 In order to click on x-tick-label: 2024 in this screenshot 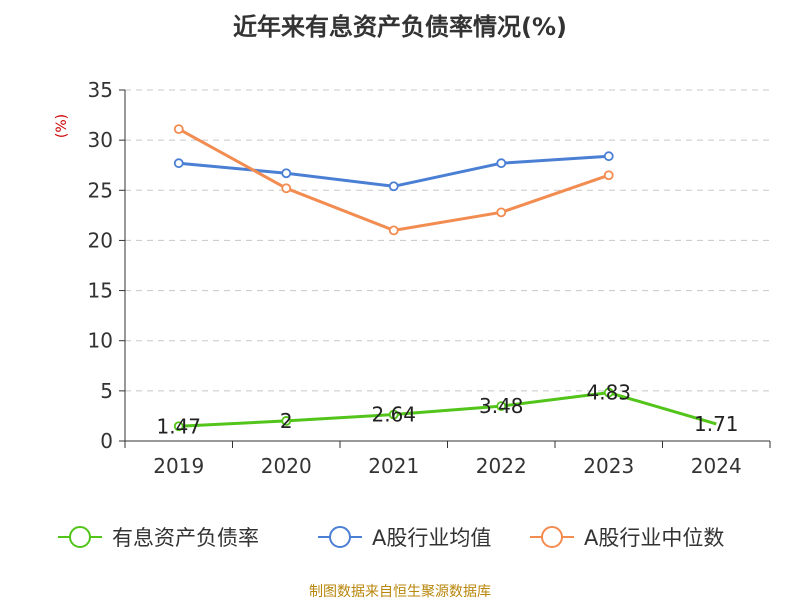, I will do `click(716, 466)`.